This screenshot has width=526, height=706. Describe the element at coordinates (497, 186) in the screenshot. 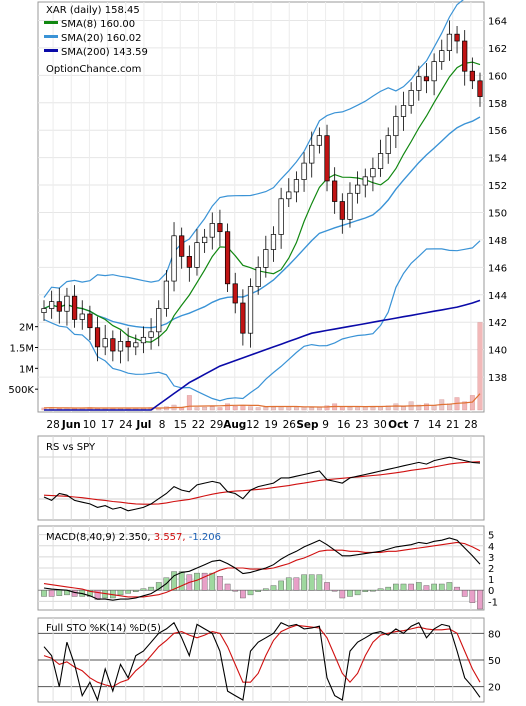

I see `price-tick-label: 152` at that location.